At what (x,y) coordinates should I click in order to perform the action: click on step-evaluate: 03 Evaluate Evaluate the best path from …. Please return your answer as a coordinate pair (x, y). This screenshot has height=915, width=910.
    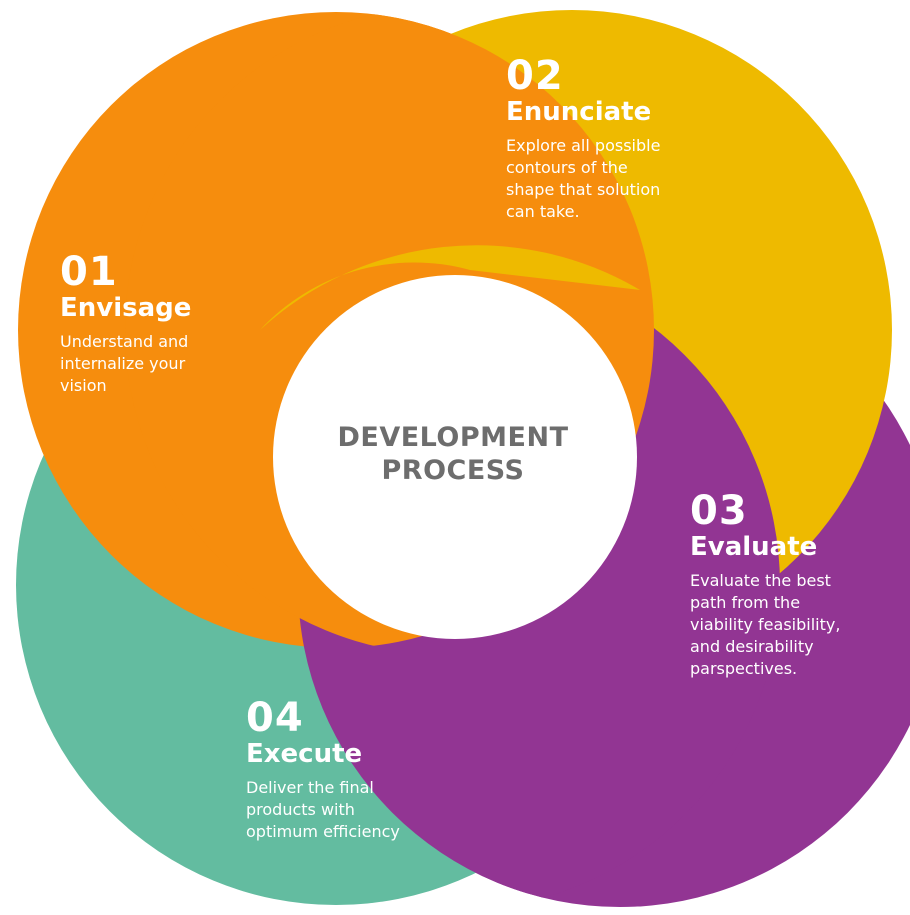
    Looking at the image, I should click on (790, 584).